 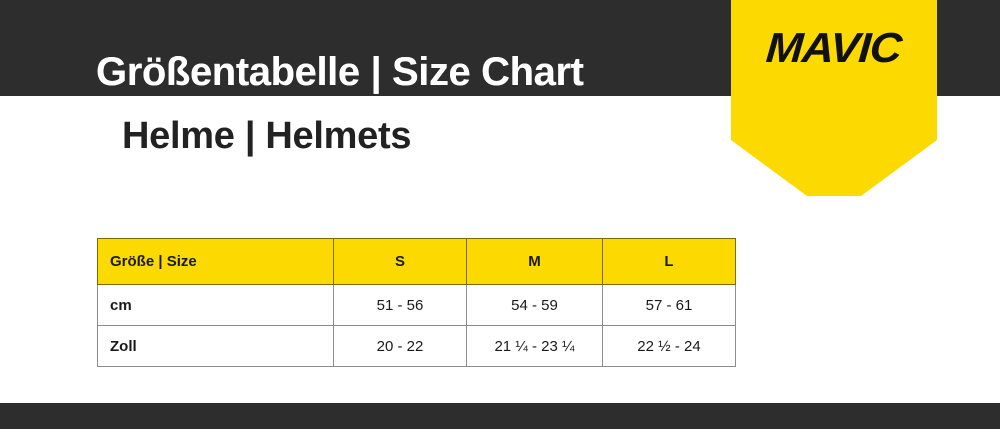 I want to click on cell-zoll-s: 20 - 22, so click(x=400, y=346).